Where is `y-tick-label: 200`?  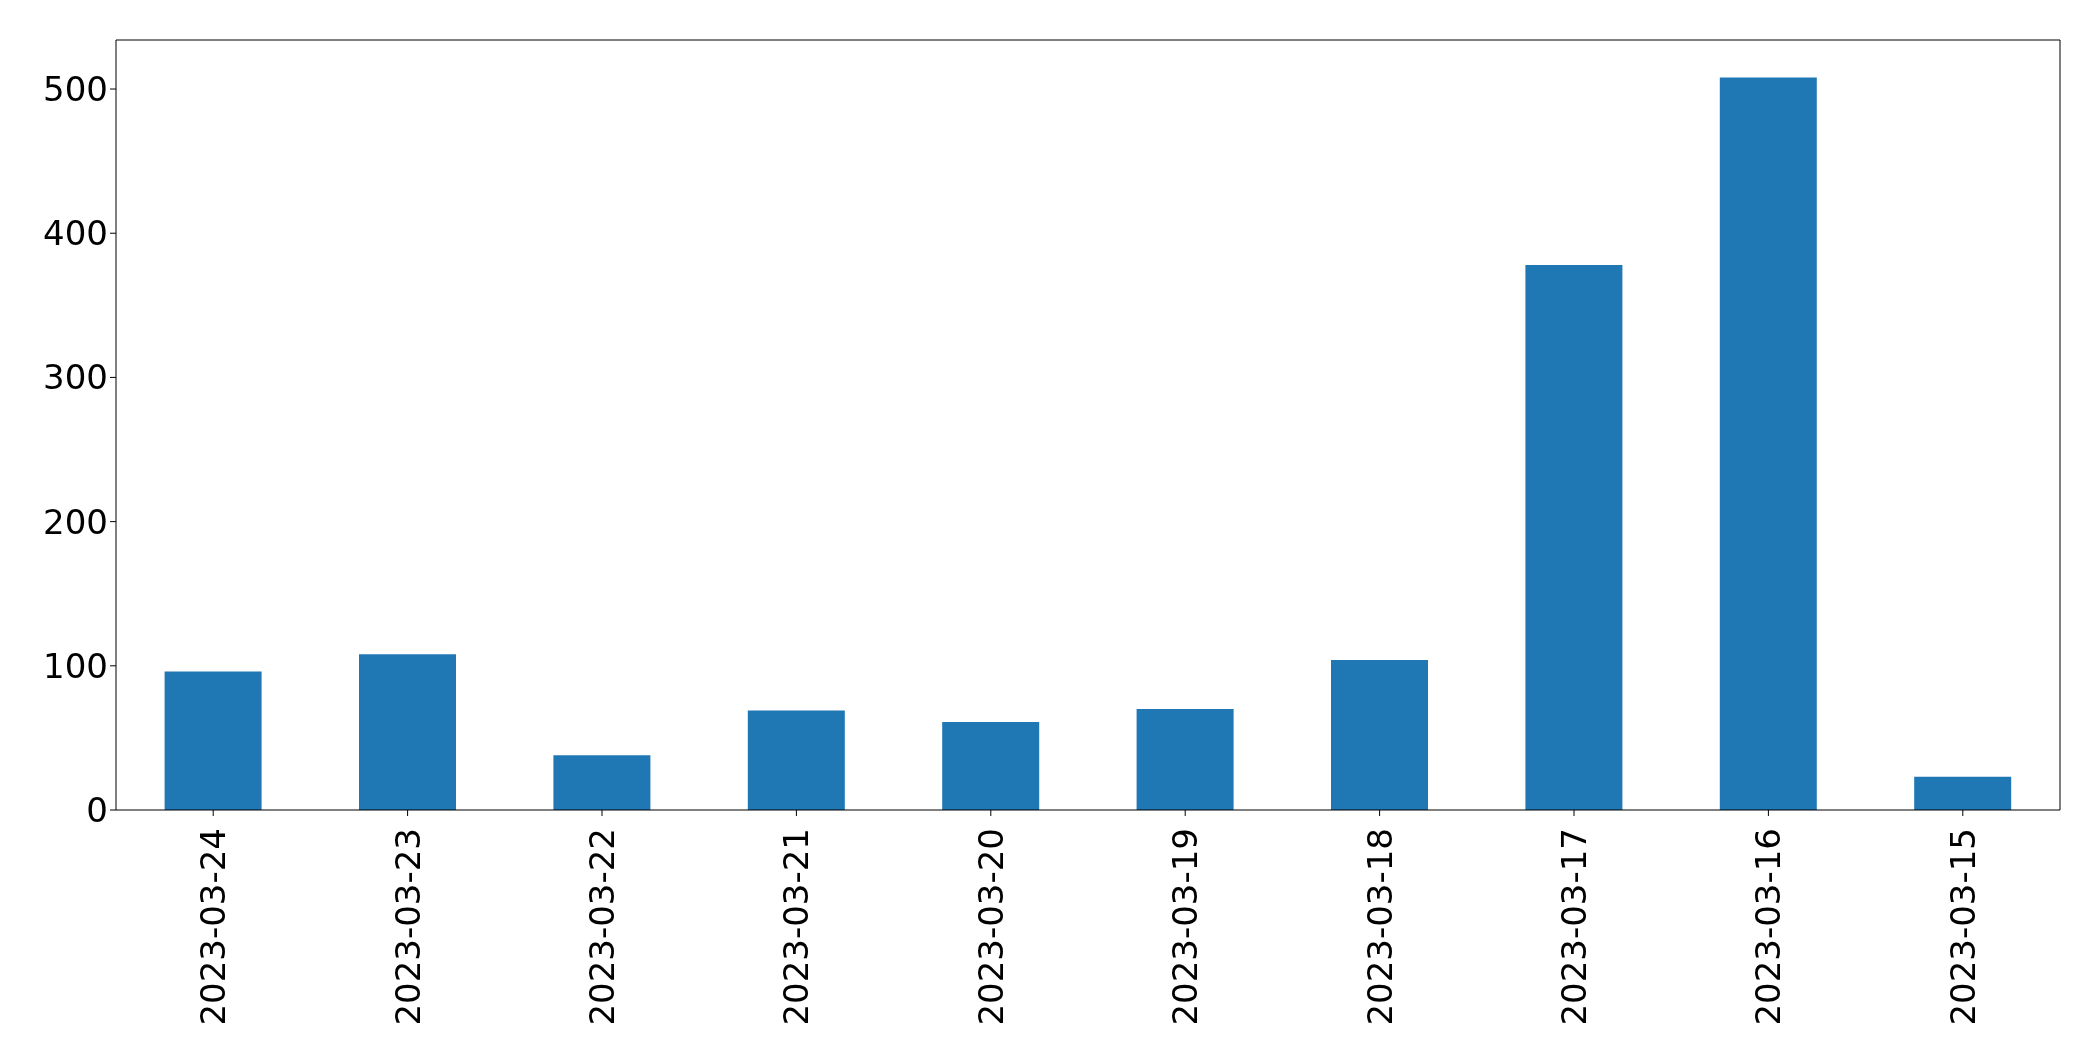 y-tick-label: 200 is located at coordinates (75, 521).